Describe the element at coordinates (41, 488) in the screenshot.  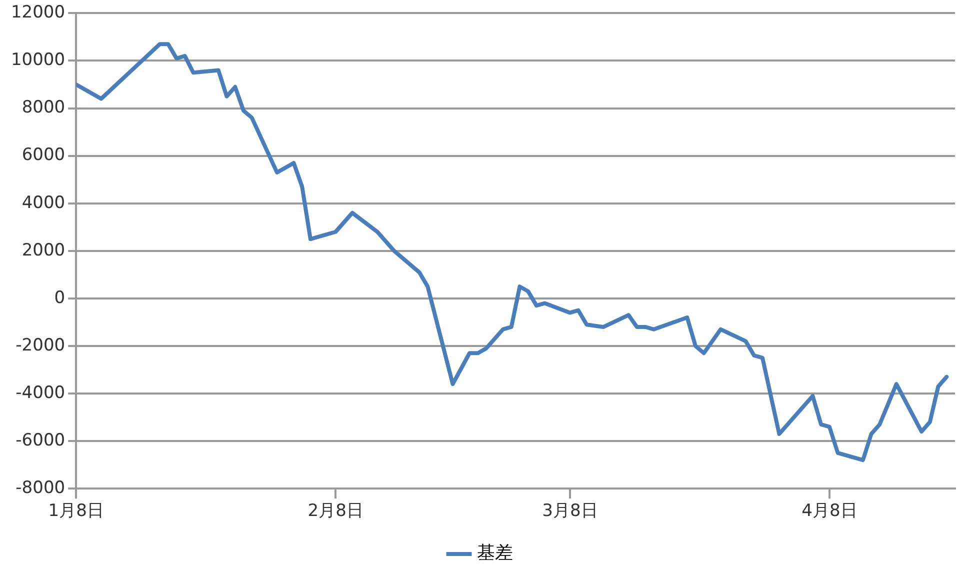
I see `y-tick-label: -8000` at that location.